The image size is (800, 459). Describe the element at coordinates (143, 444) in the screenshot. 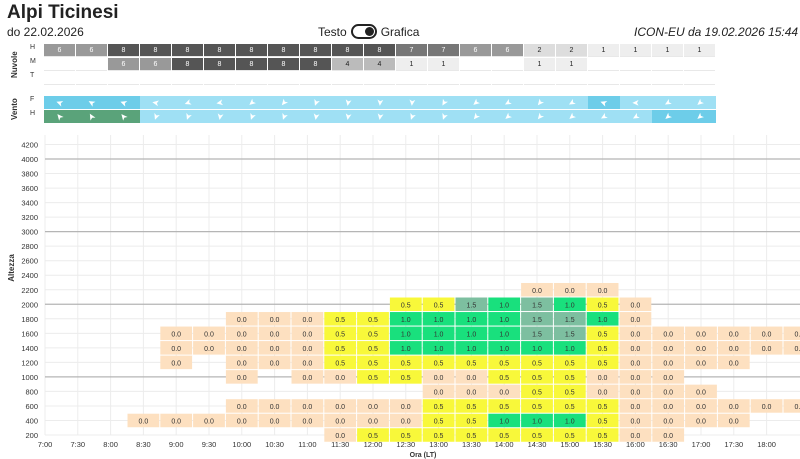

I see `x-tick-label: 8:30` at that location.